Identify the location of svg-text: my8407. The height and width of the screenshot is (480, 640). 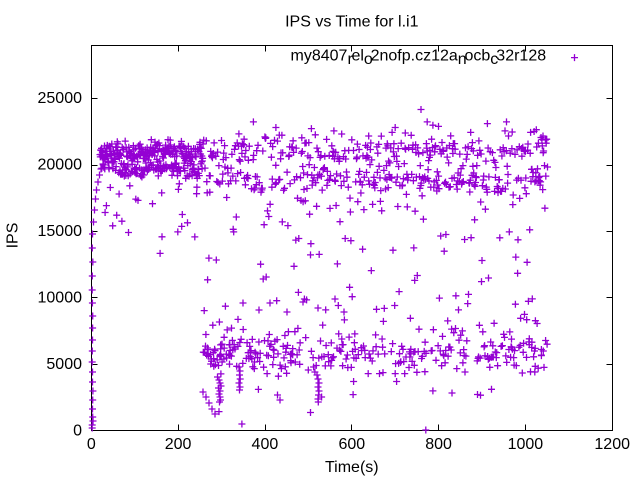
(319, 56).